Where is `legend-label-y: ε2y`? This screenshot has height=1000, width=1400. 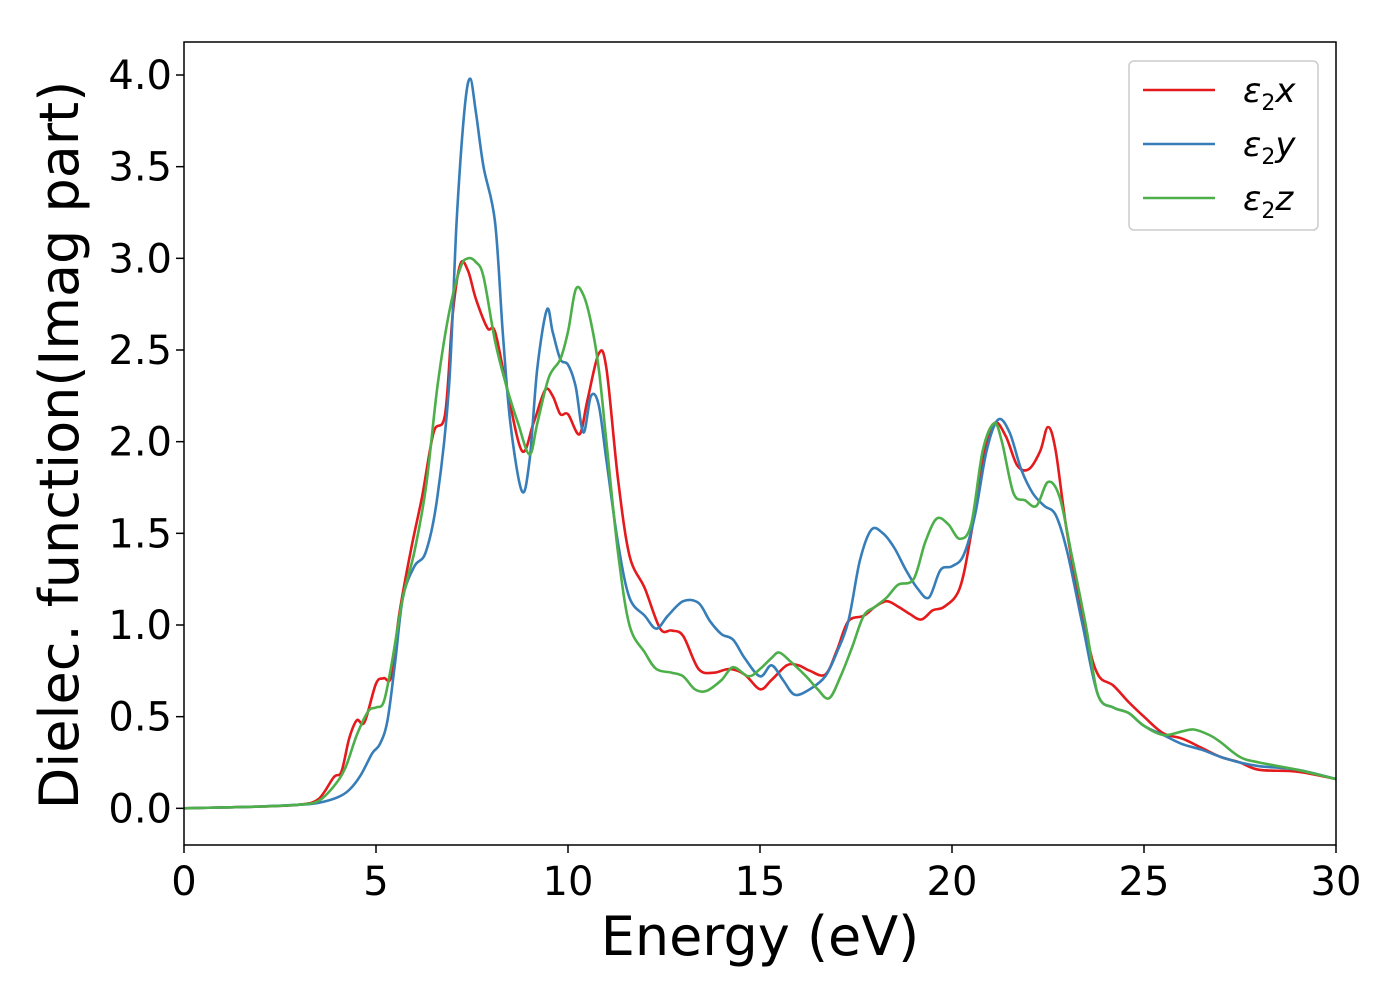
legend-label-y: ε2y is located at coordinates (1269, 147).